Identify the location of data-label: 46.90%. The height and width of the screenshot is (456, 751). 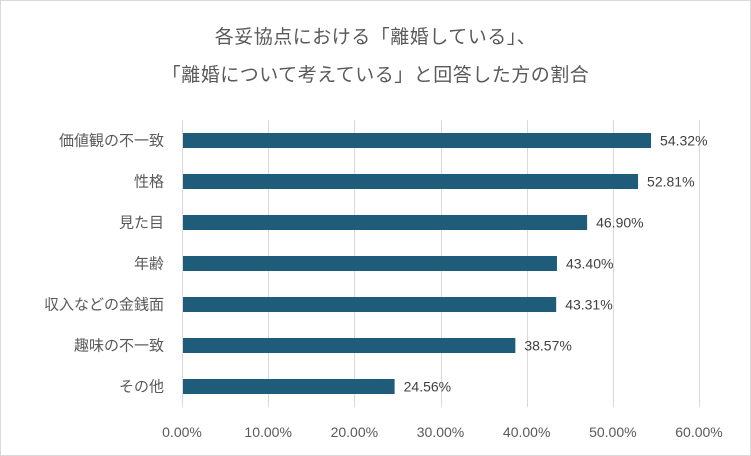
(619, 223).